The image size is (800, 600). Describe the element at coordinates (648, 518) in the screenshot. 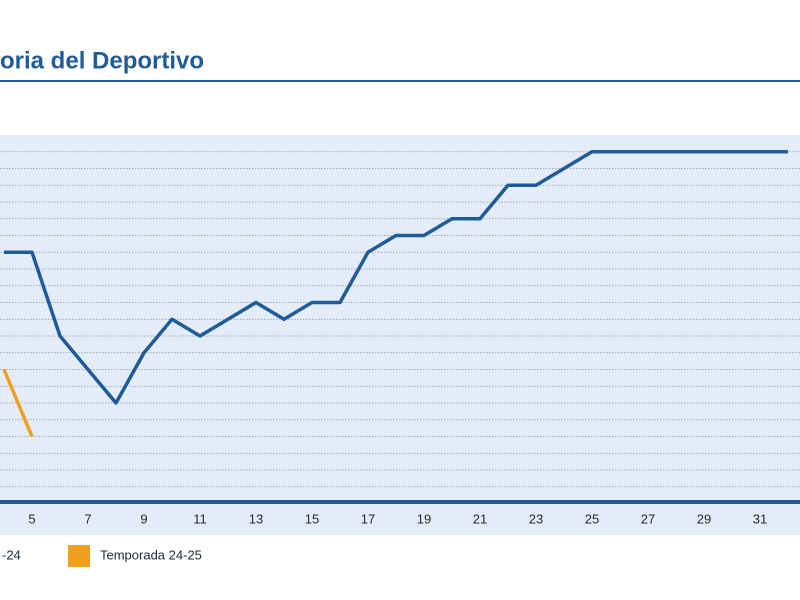

I see `x-tick-label: 27` at that location.